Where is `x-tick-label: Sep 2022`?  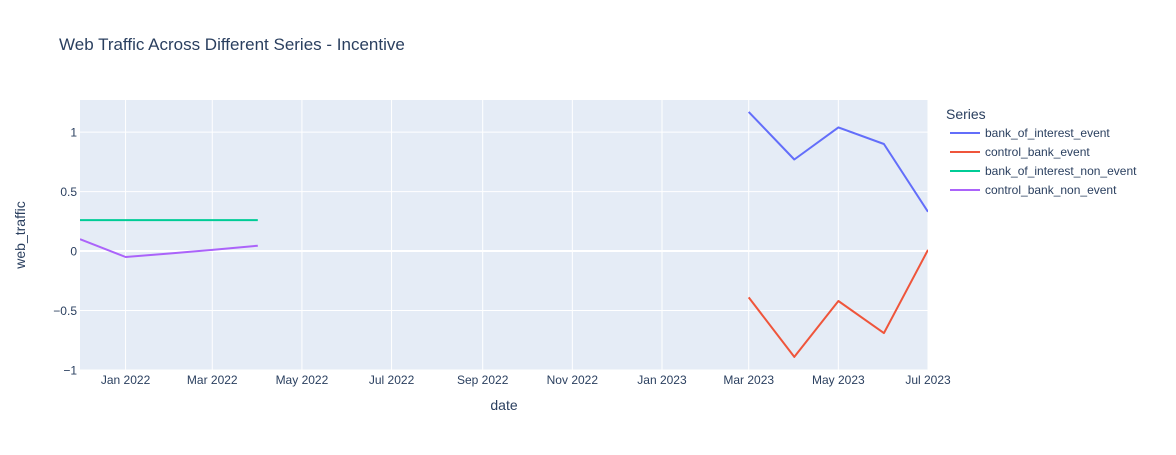 x-tick-label: Sep 2022 is located at coordinates (483, 380).